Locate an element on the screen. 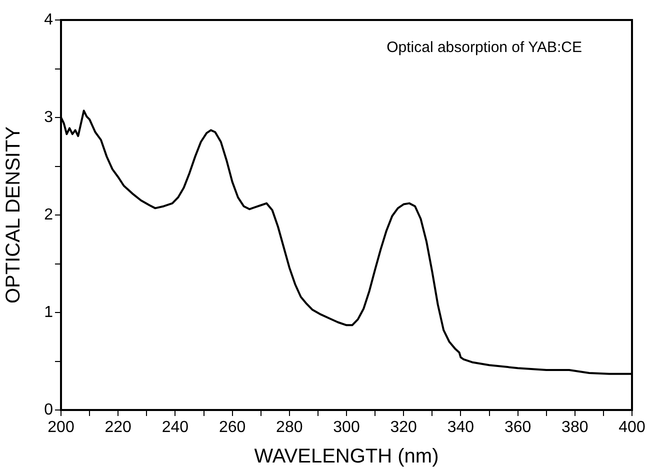 The height and width of the screenshot is (471, 649). x-tick-label: 400 is located at coordinates (632, 427).